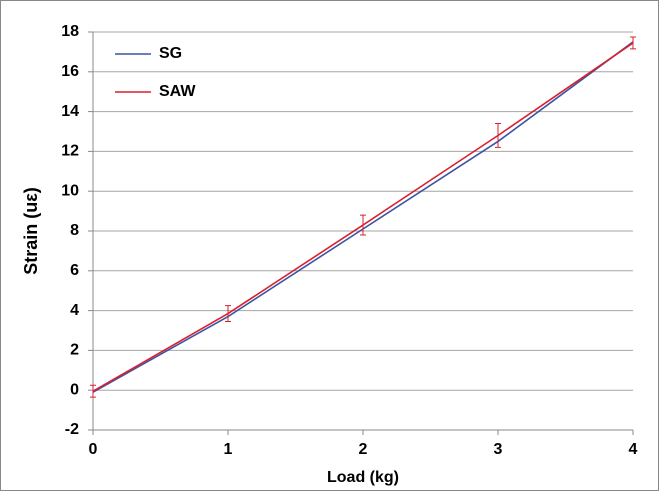 The height and width of the screenshot is (491, 659). Describe the element at coordinates (74, 350) in the screenshot. I see `y-tick-label: 2` at that location.